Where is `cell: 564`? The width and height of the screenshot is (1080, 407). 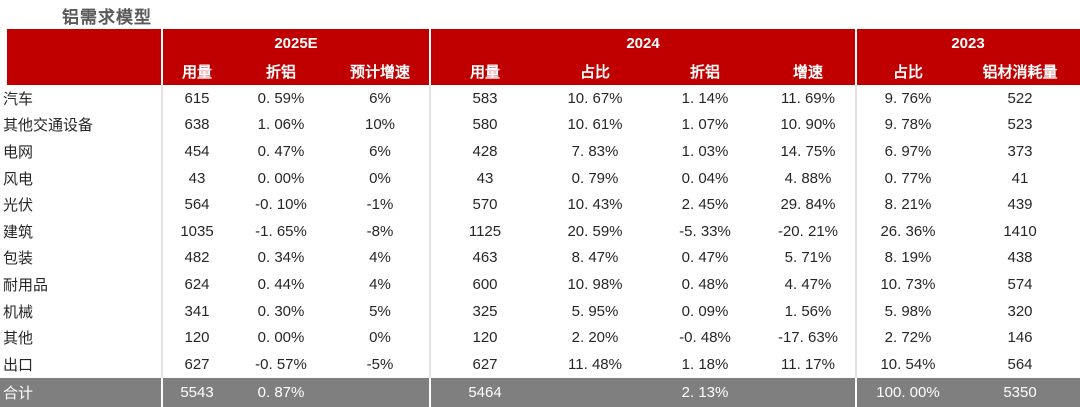
cell: 564 is located at coordinates (1020, 364).